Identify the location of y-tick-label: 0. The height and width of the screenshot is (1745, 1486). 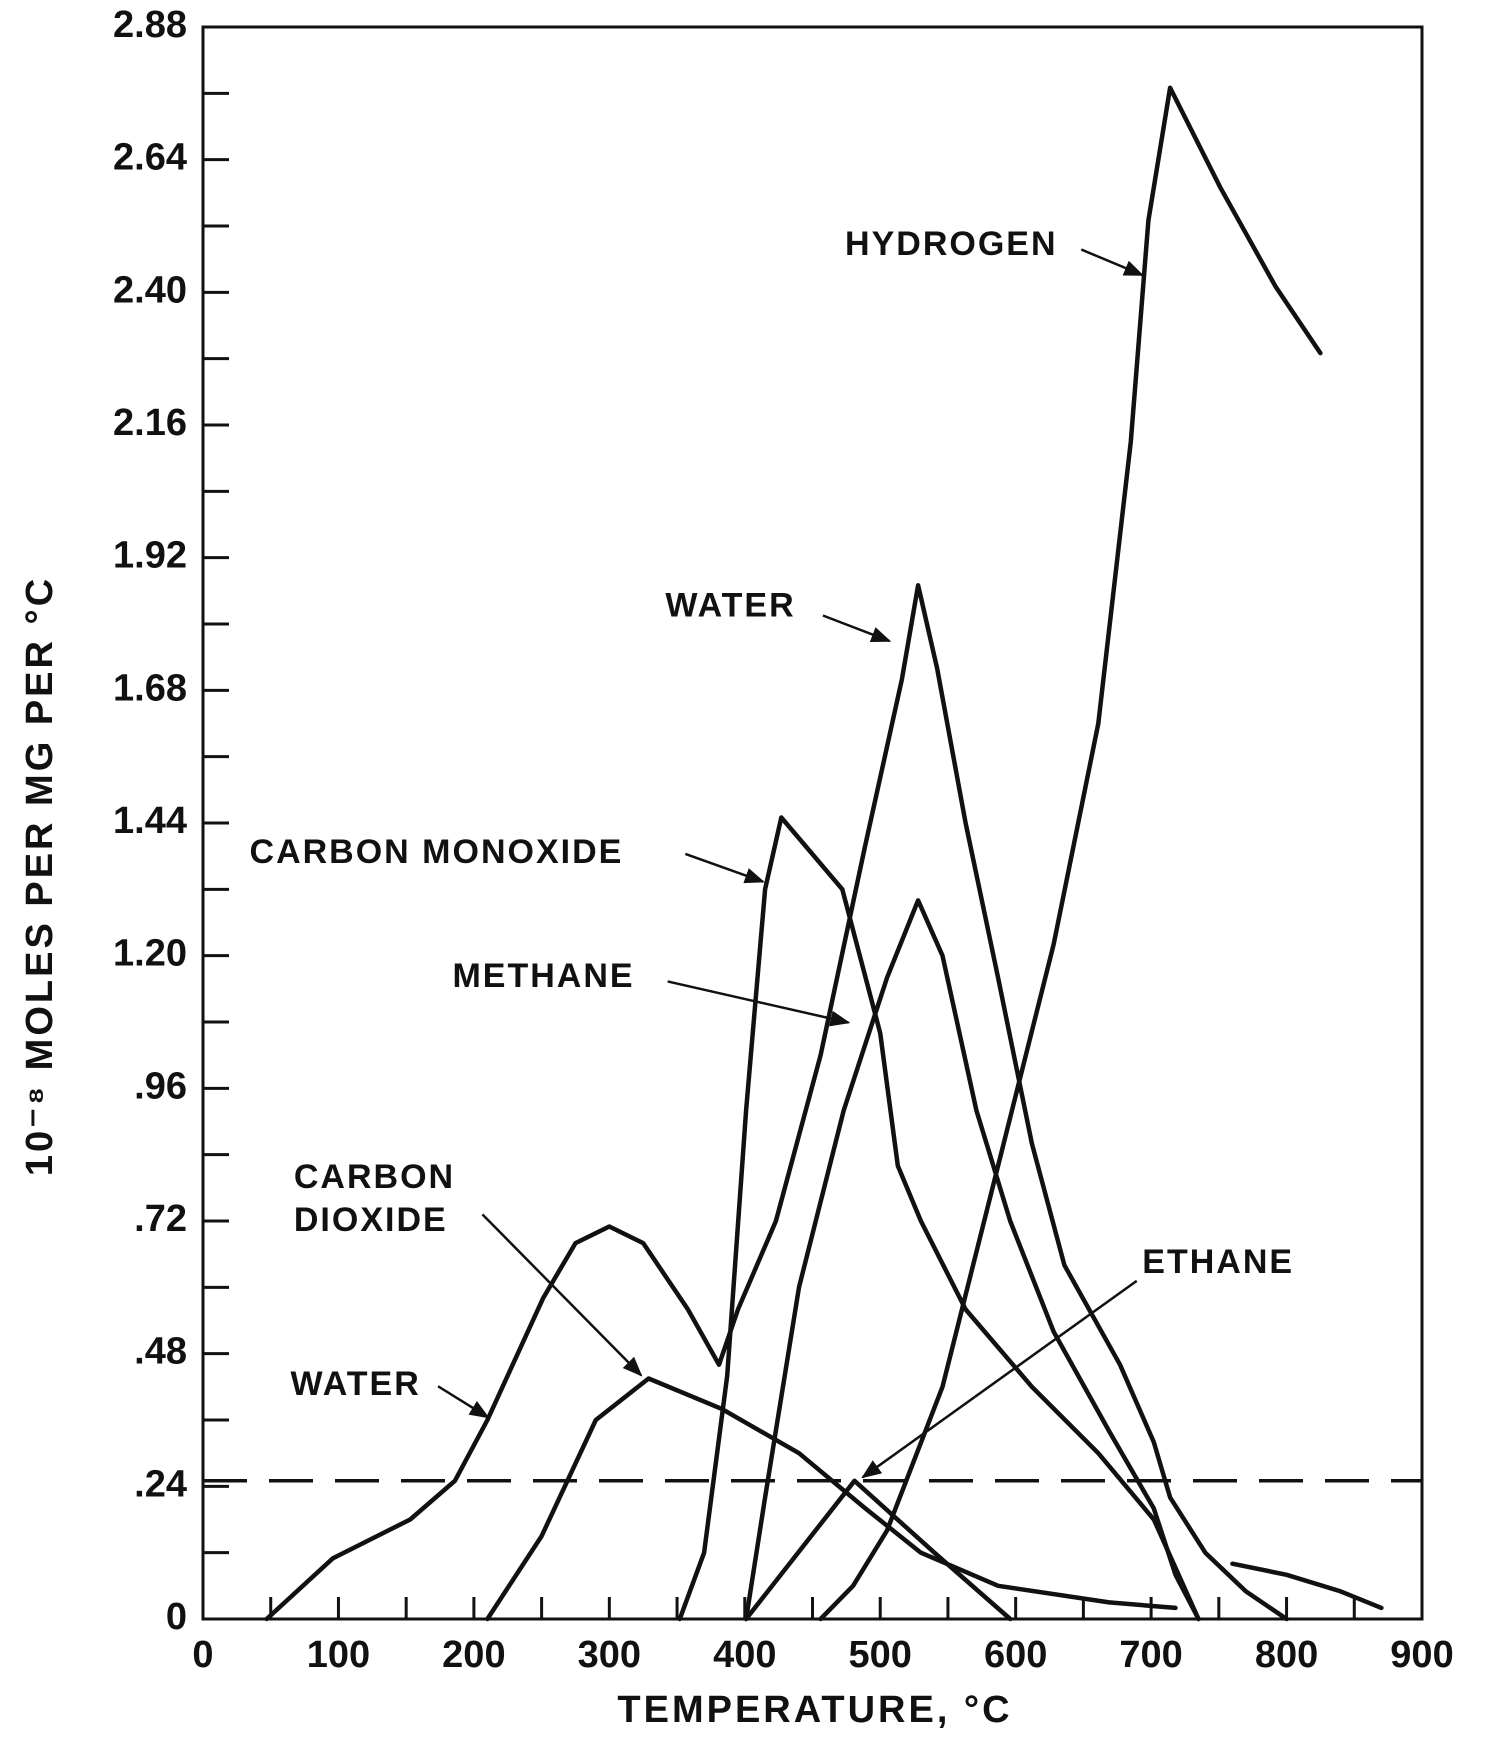
(176, 1617).